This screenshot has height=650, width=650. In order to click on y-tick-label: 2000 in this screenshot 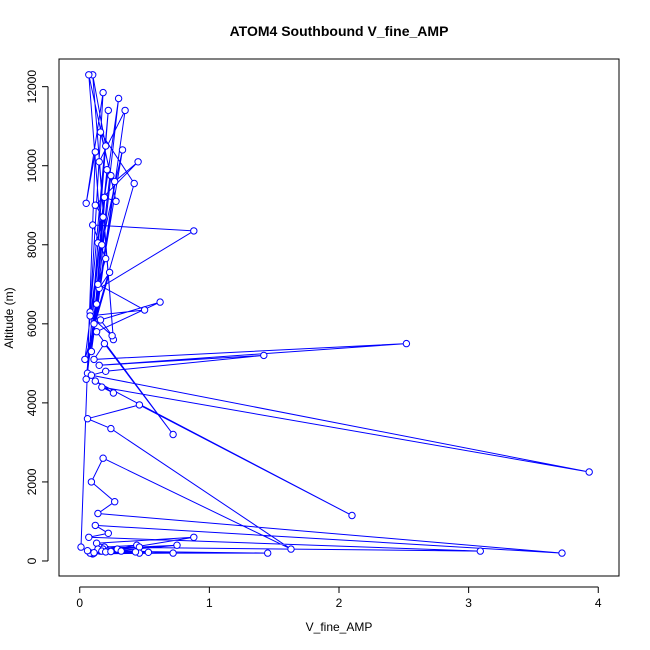, I will do `click(32, 481)`.